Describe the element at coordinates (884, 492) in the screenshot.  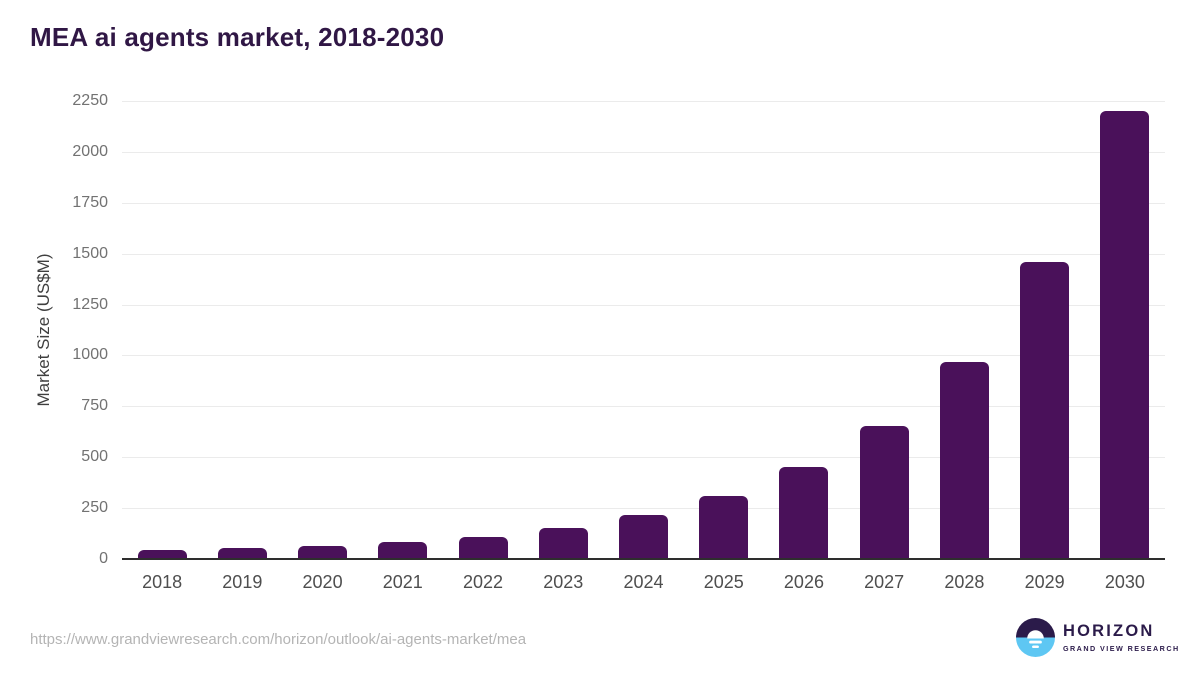
I see `bar-2027` at that location.